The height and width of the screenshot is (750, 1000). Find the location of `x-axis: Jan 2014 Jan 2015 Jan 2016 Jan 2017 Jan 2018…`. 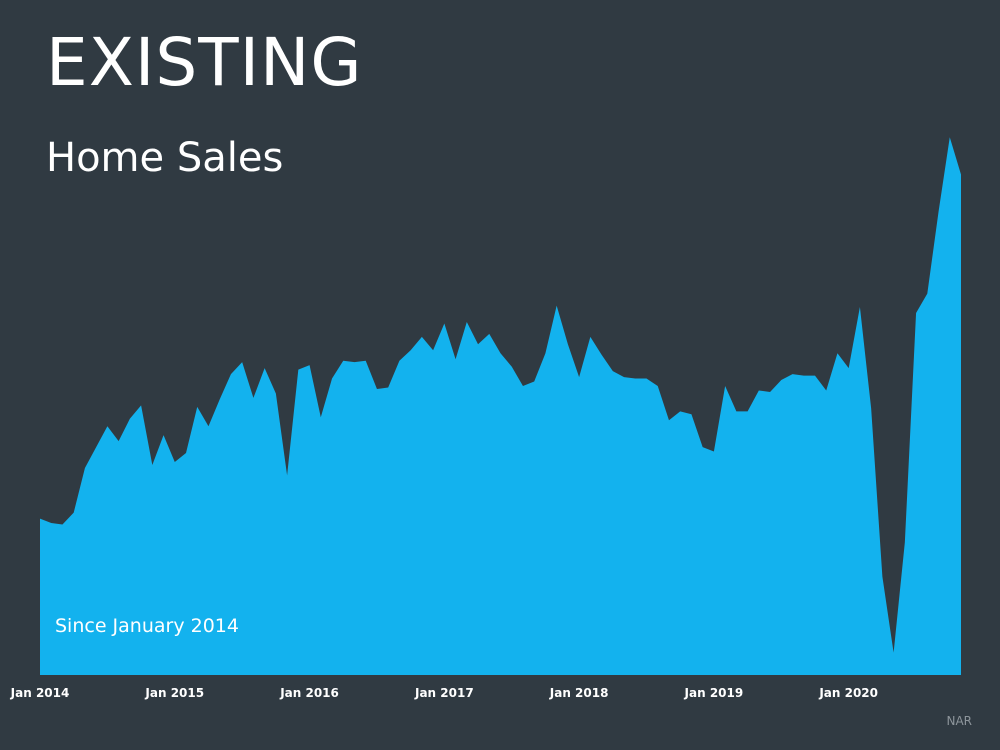

x-axis: Jan 2014 Jan 2015 Jan 2016 Jan 2017 Jan 2018… is located at coordinates (444, 693).